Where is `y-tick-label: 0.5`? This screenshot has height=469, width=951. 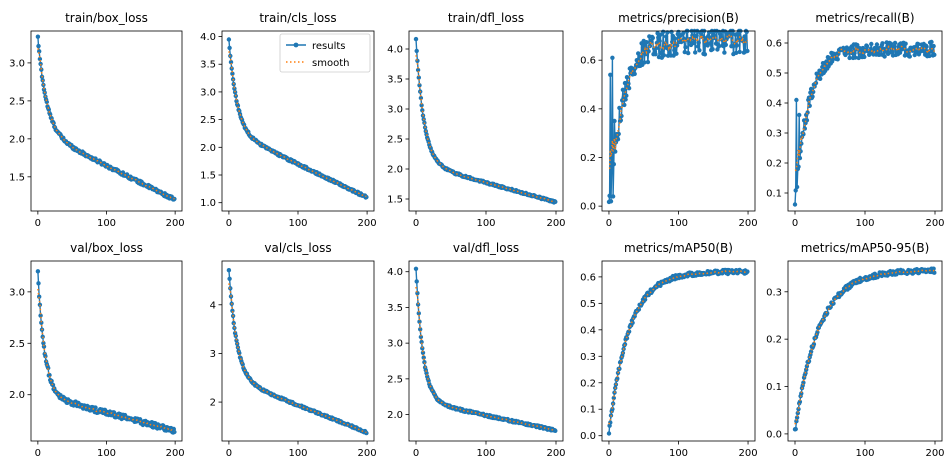
y-tick-label: 0.5 is located at coordinates (588, 304).